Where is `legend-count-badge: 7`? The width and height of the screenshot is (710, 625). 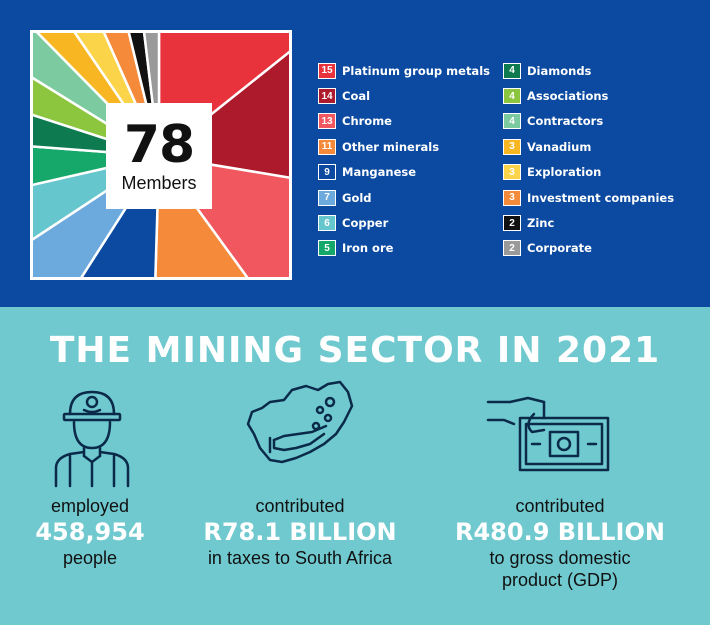 legend-count-badge: 7 is located at coordinates (327, 197).